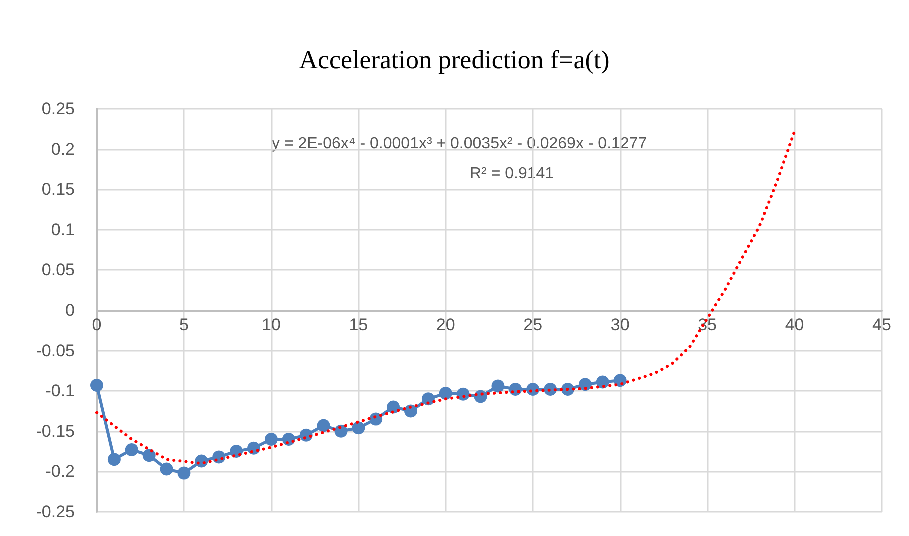  What do you see at coordinates (58, 190) in the screenshot?
I see `y-tick-label: 0.15` at bounding box center [58, 190].